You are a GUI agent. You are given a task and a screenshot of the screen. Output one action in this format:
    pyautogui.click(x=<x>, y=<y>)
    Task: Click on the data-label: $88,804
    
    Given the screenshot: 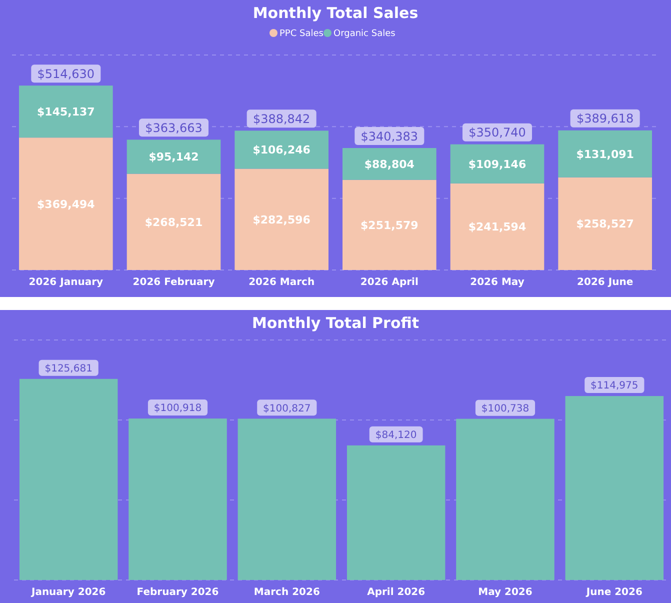 What is the action you would take?
    pyautogui.click(x=389, y=164)
    